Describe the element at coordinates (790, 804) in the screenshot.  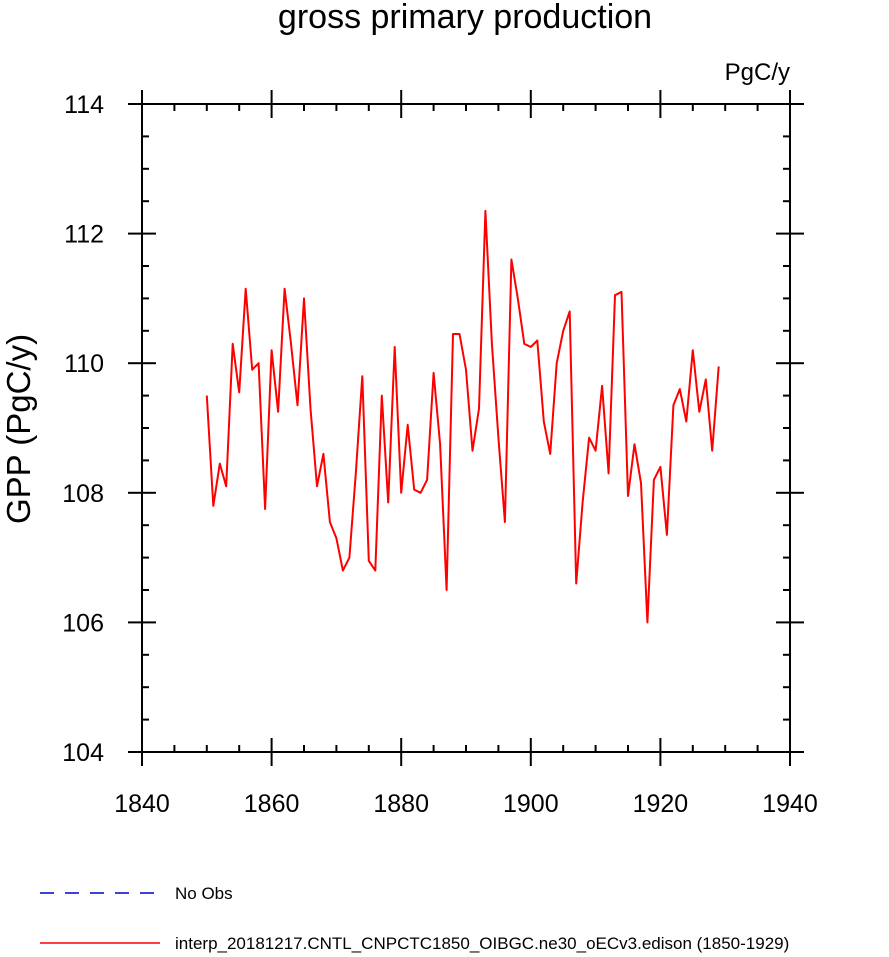
I see `x-tick-label: 1940` at that location.